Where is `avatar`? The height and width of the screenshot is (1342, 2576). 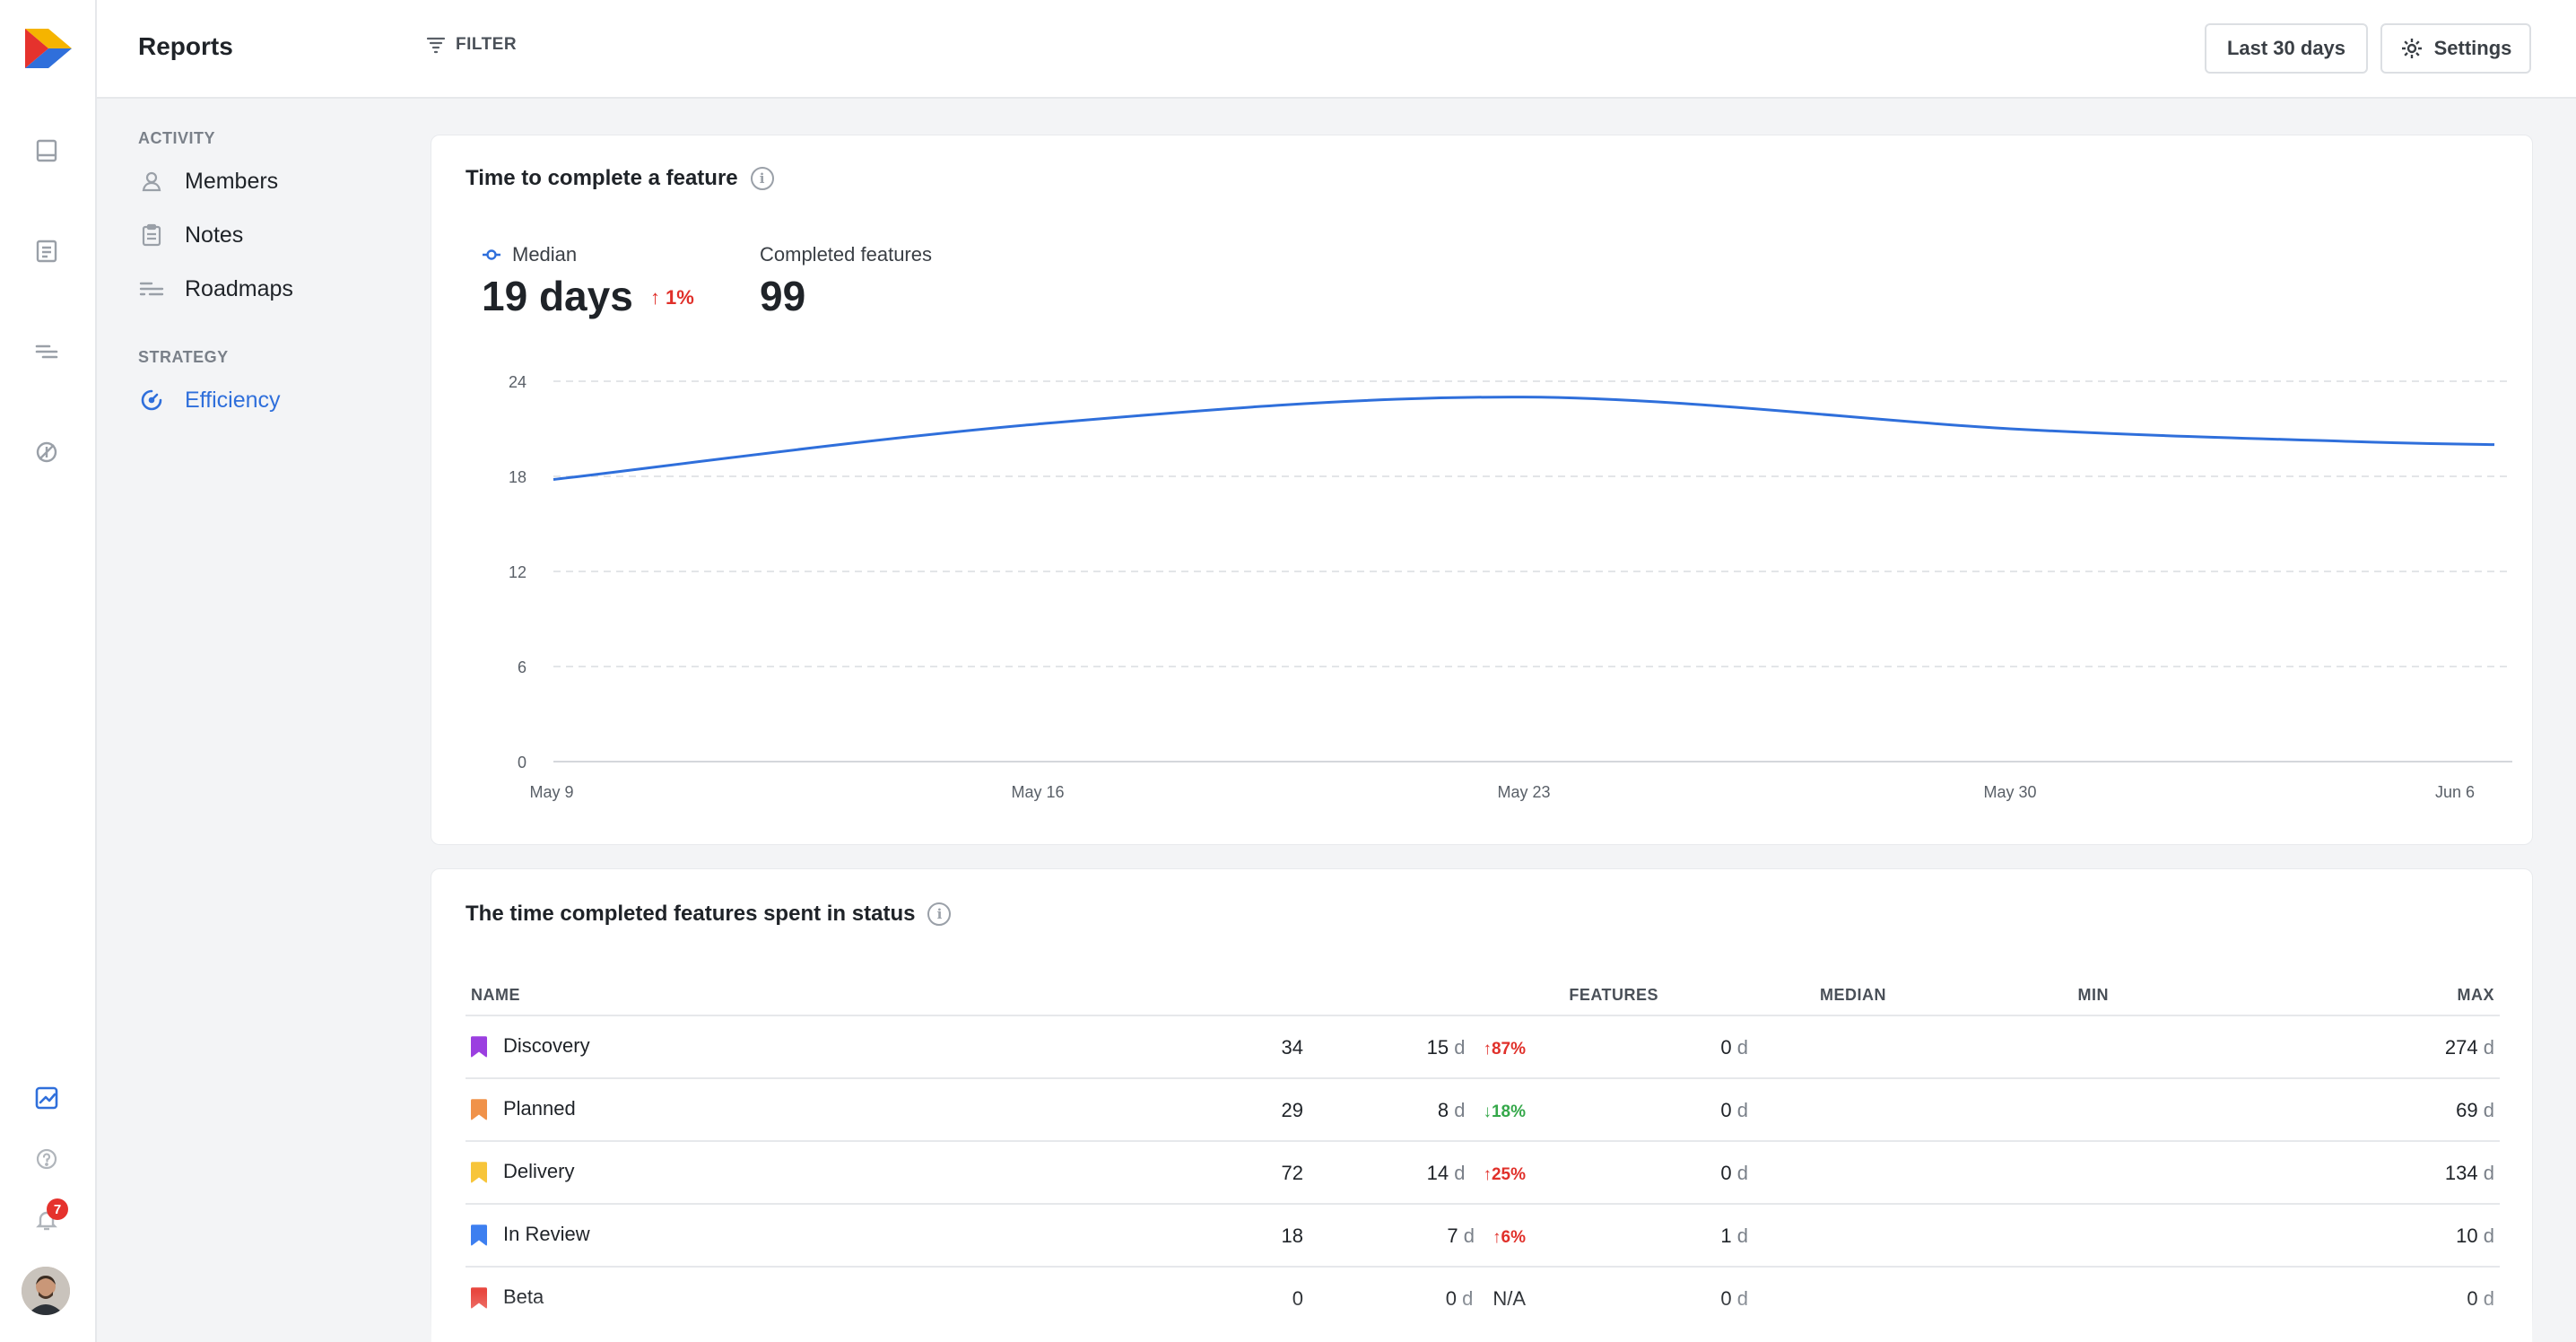 avatar is located at coordinates (46, 1291).